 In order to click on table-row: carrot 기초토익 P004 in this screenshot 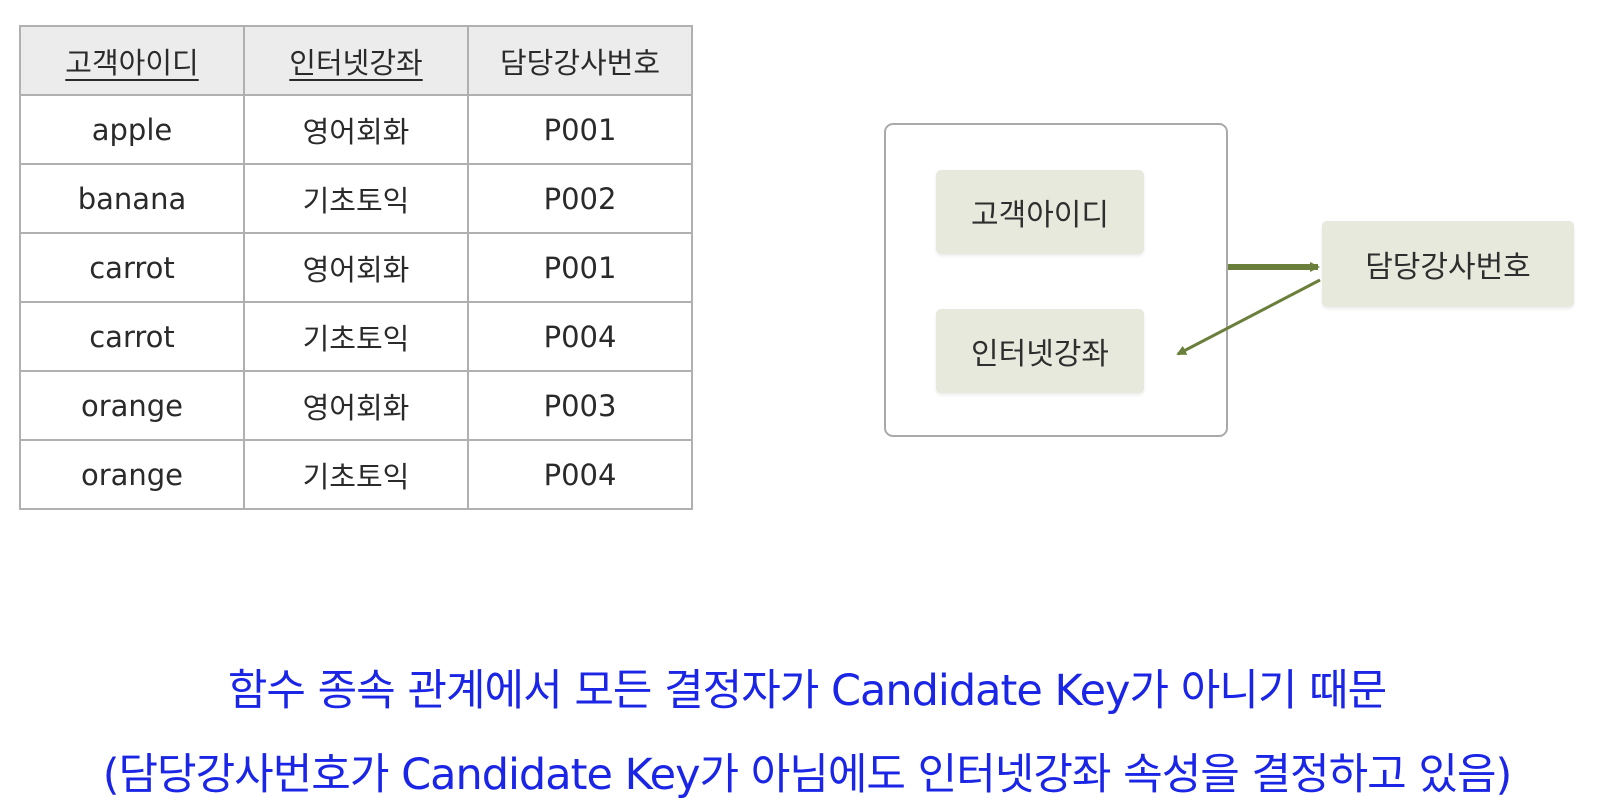, I will do `click(356, 336)`.